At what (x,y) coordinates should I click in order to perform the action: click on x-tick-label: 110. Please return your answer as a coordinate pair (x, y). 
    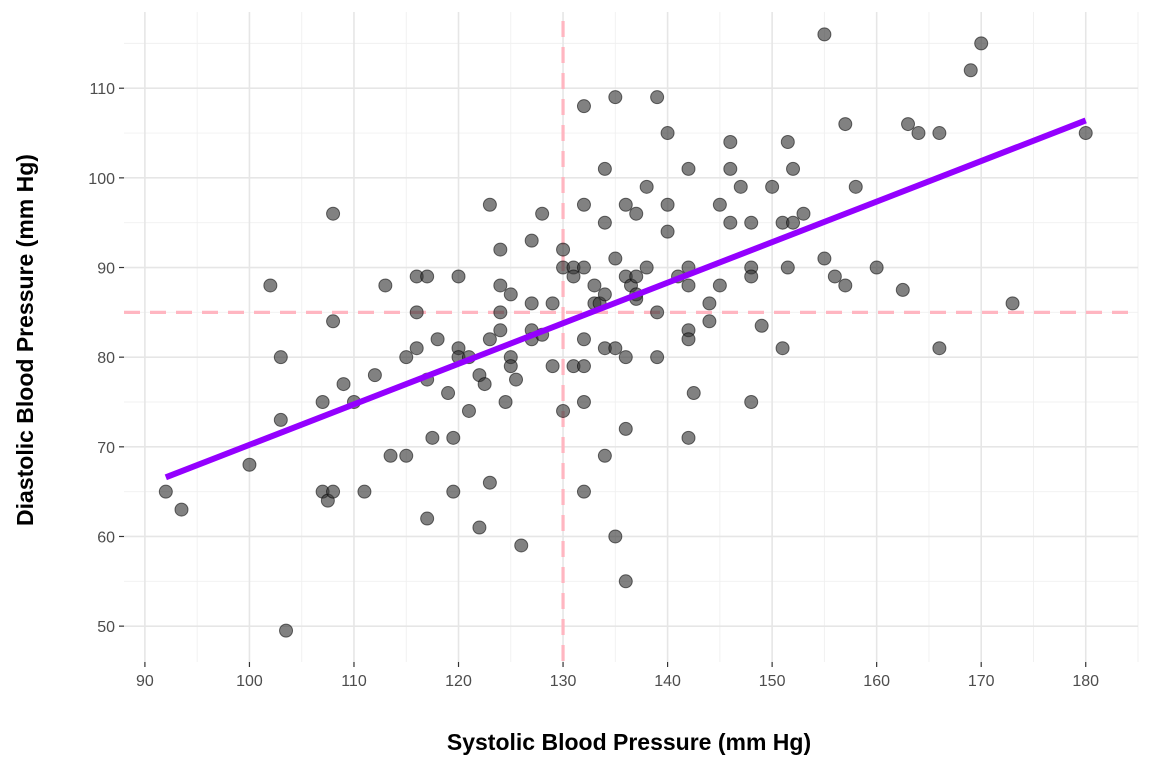
    Looking at the image, I should click on (354, 681).